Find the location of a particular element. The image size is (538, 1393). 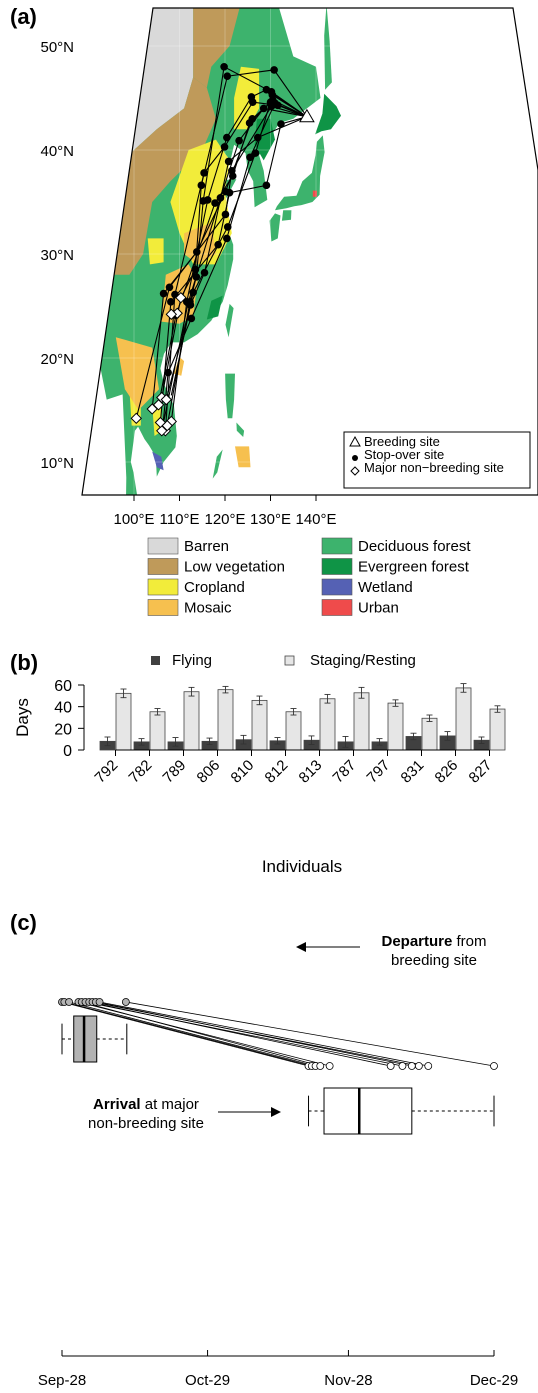

departure-annotation-line1: Departure from is located at coordinates (433, 941).